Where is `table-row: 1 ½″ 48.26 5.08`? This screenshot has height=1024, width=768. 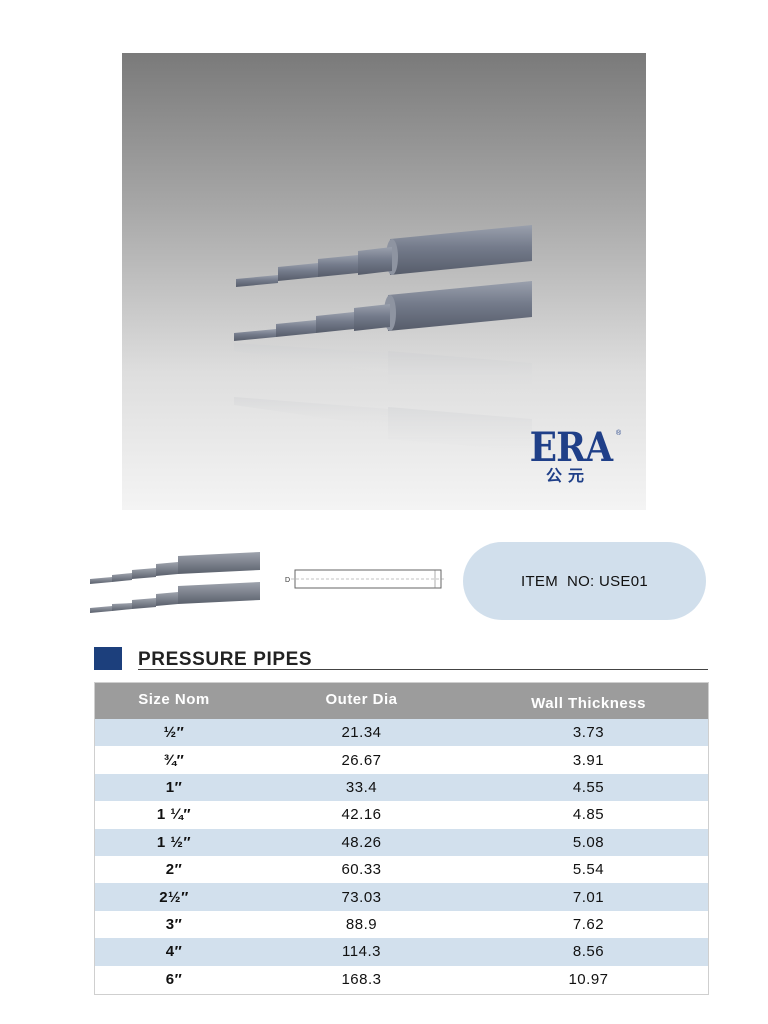
table-row: 1 ½″ 48.26 5.08 is located at coordinates (401, 842).